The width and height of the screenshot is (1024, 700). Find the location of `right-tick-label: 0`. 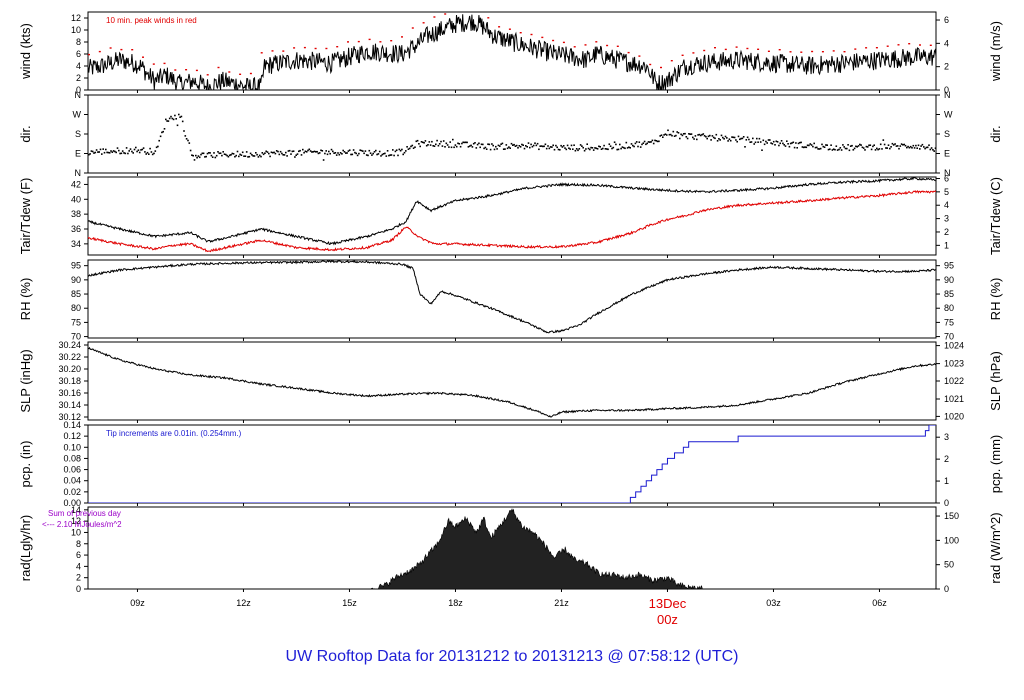

right-tick-label: 0 is located at coordinates (946, 589).